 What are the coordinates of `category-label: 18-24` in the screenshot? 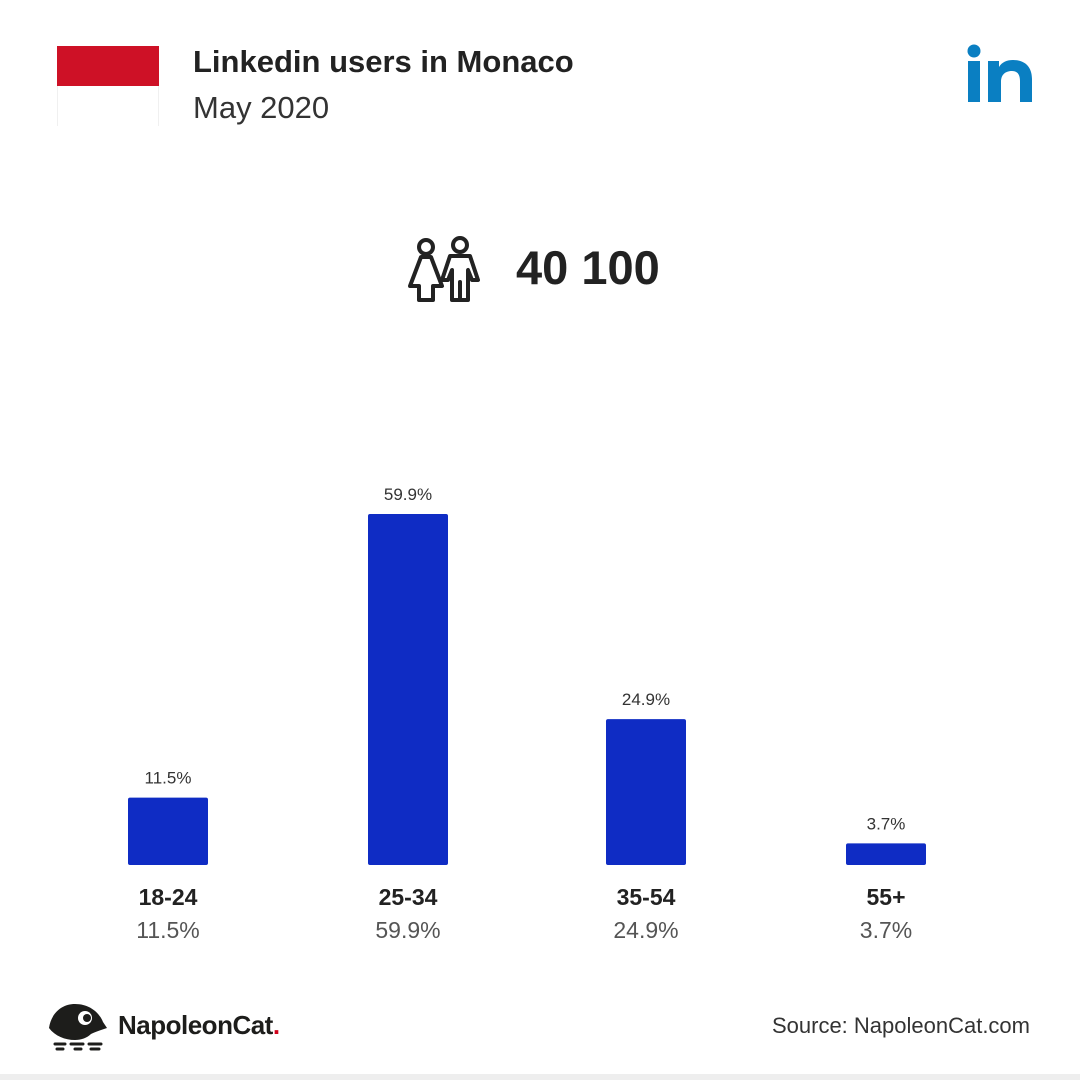 It's located at (168, 897).